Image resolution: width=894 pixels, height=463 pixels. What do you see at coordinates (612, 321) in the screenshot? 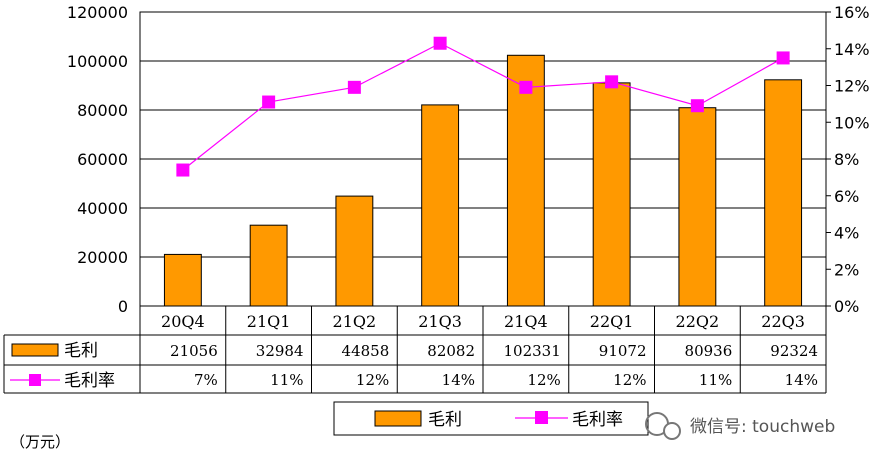
I see `category-label: 22Q1` at bounding box center [612, 321].